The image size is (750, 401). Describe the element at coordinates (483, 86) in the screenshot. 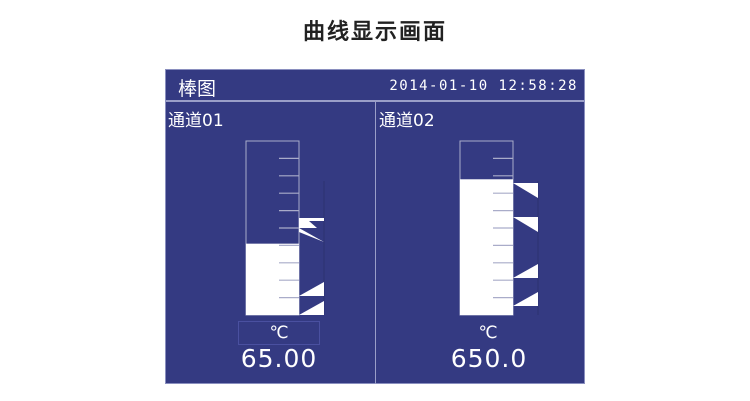

I see `datetime-display: 2014-01-10 12:58:28` at that location.